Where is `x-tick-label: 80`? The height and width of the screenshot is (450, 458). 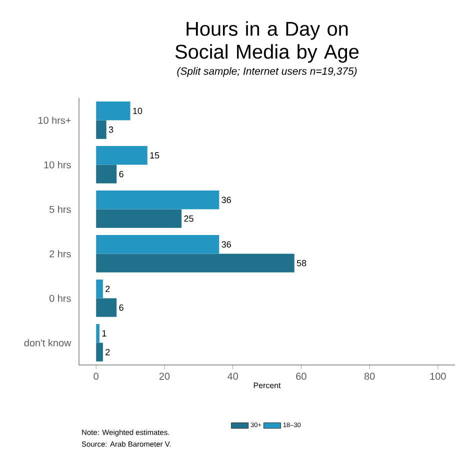 x-tick-label: 80 is located at coordinates (369, 376).